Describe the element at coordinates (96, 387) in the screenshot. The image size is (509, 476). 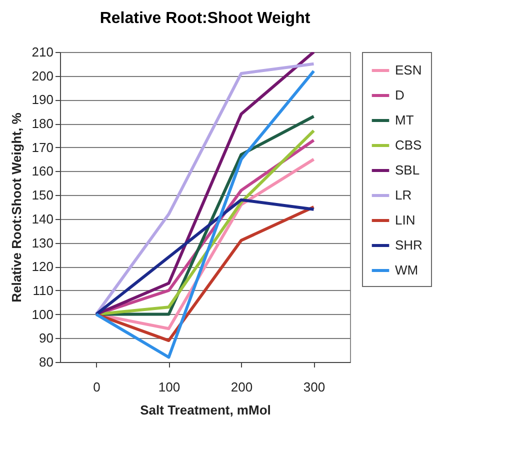
I see `x-tick-label: 0` at that location.